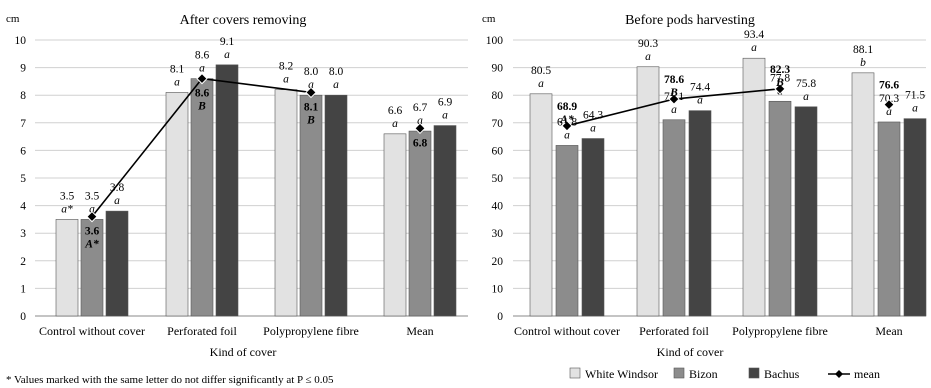  I want to click on value-label: 8.6, so click(202, 56).